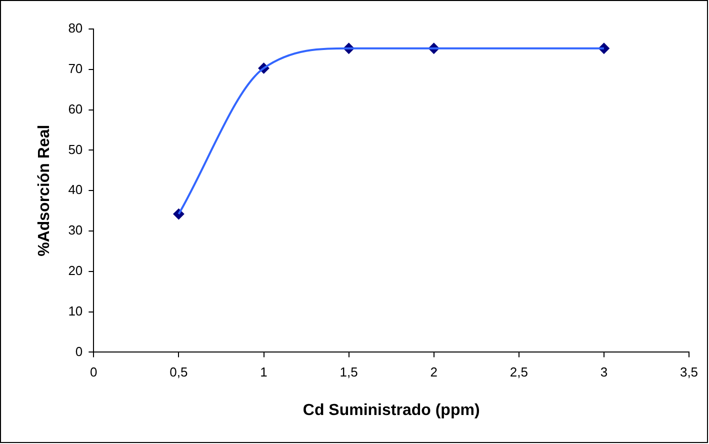 Image resolution: width=709 pixels, height=444 pixels. Describe the element at coordinates (75, 68) in the screenshot. I see `y-tick-label: 70` at that location.